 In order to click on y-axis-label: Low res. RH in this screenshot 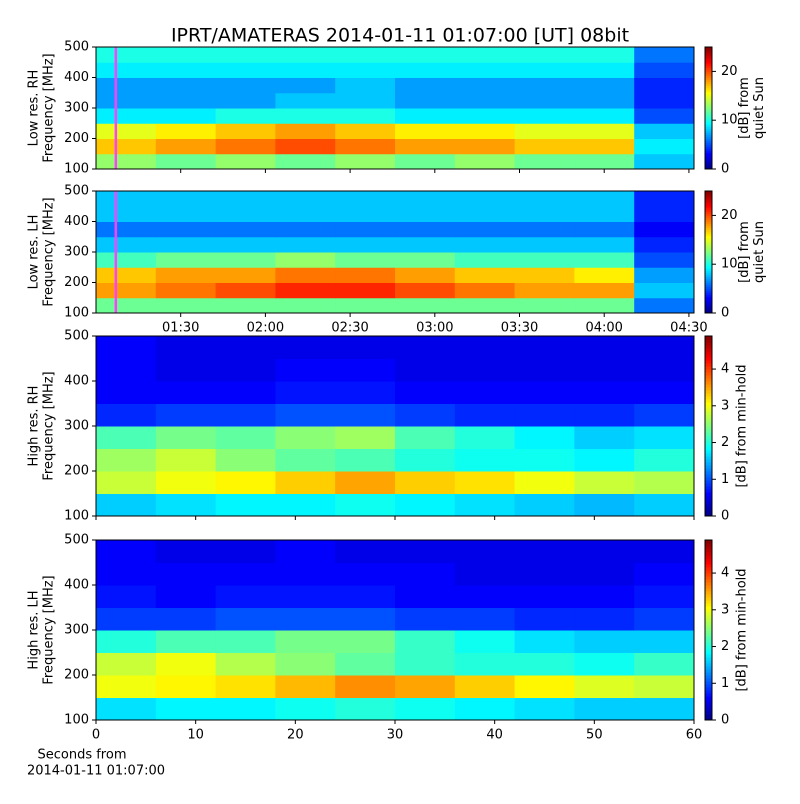, I will do `click(34, 108)`.